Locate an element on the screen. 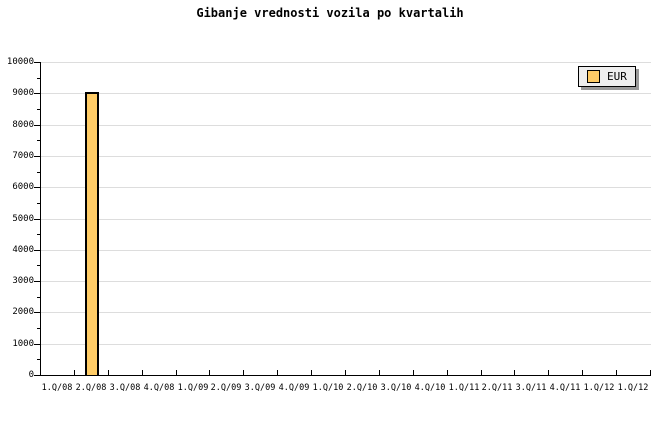 This screenshot has height=440, width=660. x-tick-label: 1.Q/08 is located at coordinates (57, 388).